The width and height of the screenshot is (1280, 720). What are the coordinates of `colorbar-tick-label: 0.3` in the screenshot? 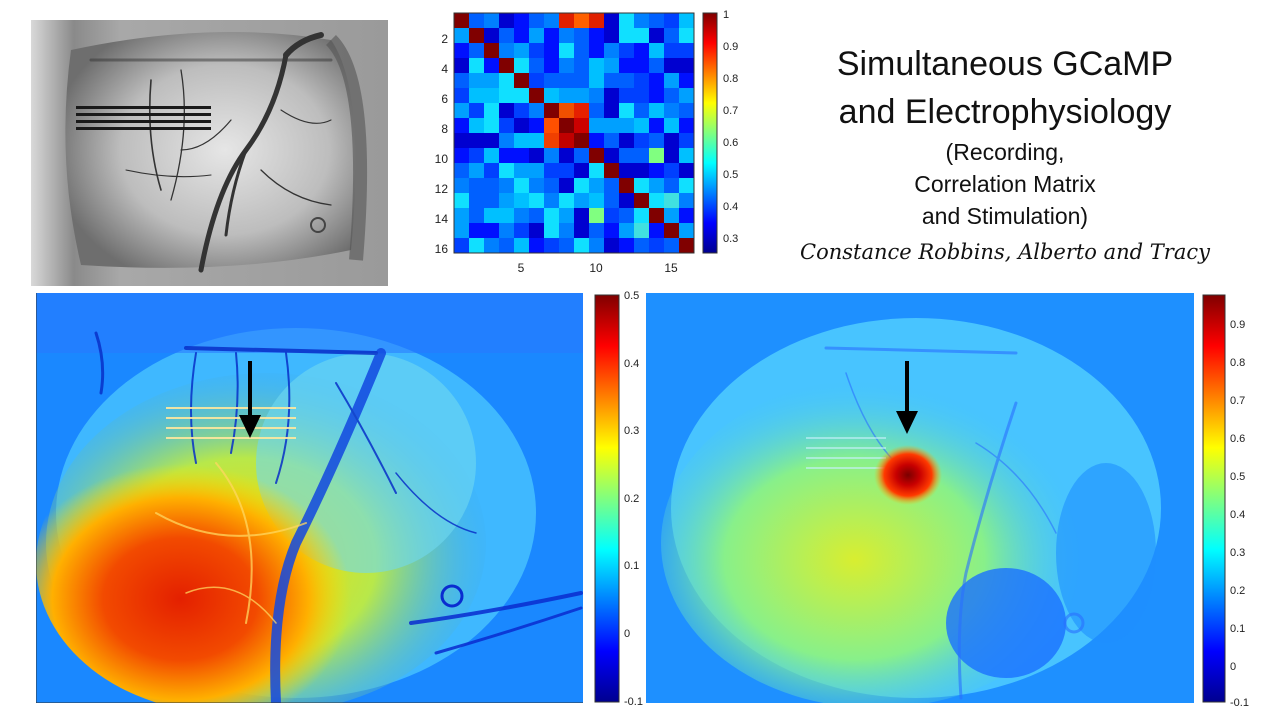 It's located at (1237, 553).